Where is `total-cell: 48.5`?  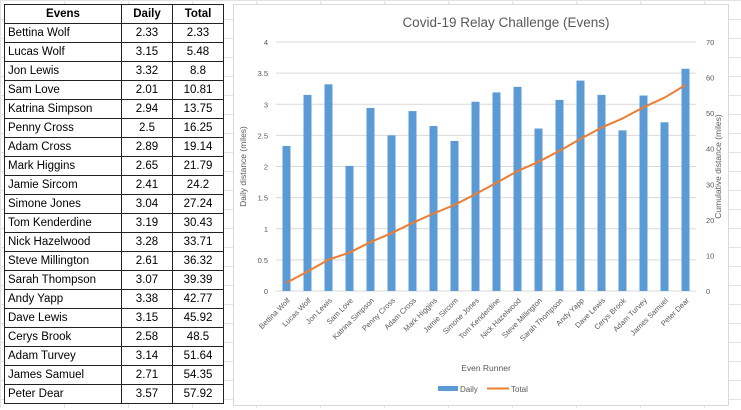 total-cell: 48.5 is located at coordinates (198, 337).